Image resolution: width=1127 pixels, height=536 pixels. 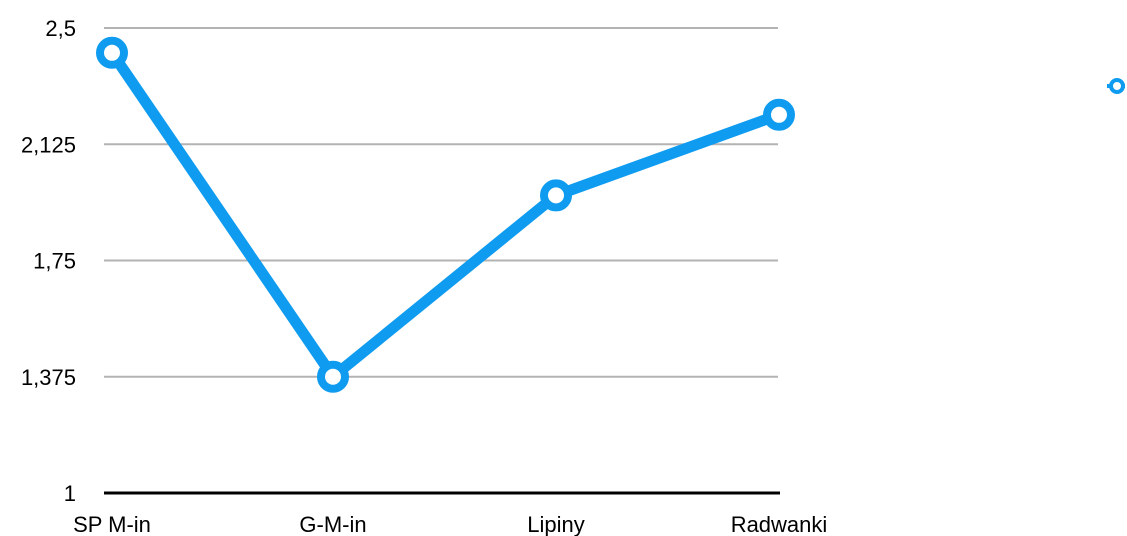 What do you see at coordinates (555, 524) in the screenshot?
I see `x-tick-label: Lipiny` at bounding box center [555, 524].